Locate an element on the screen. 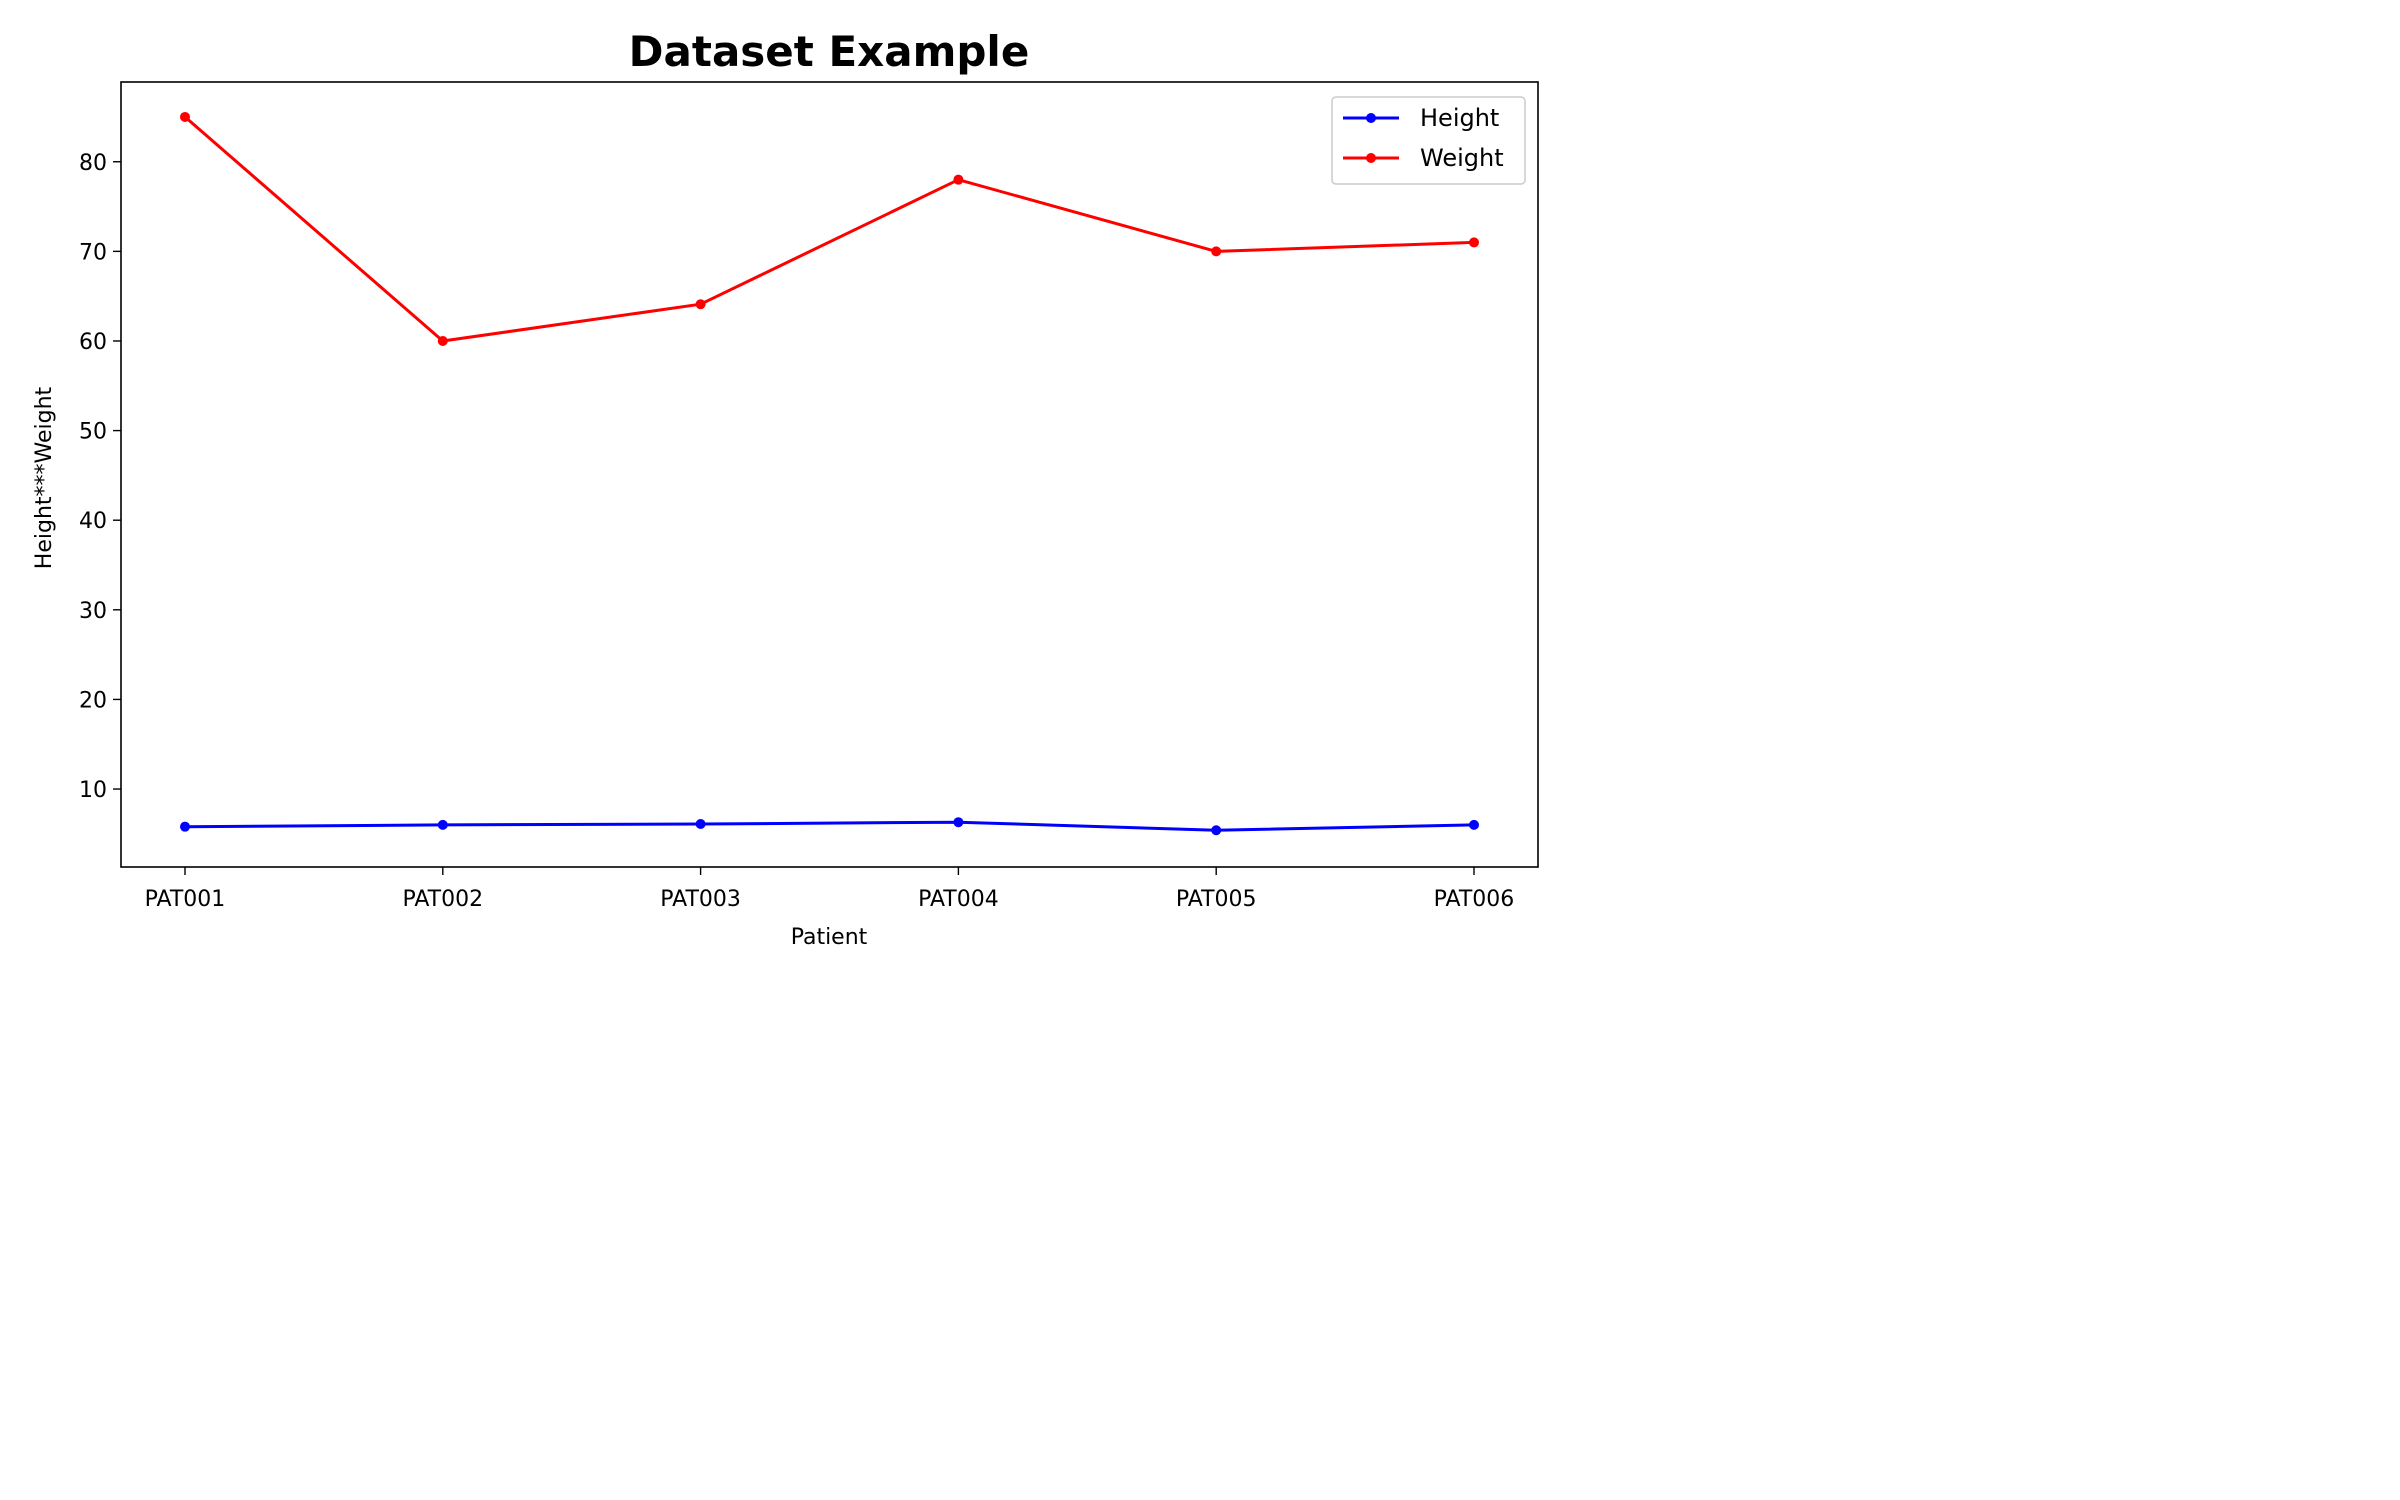 The width and height of the screenshot is (2400, 1500). chart-title: Dataset Example is located at coordinates (829, 51).